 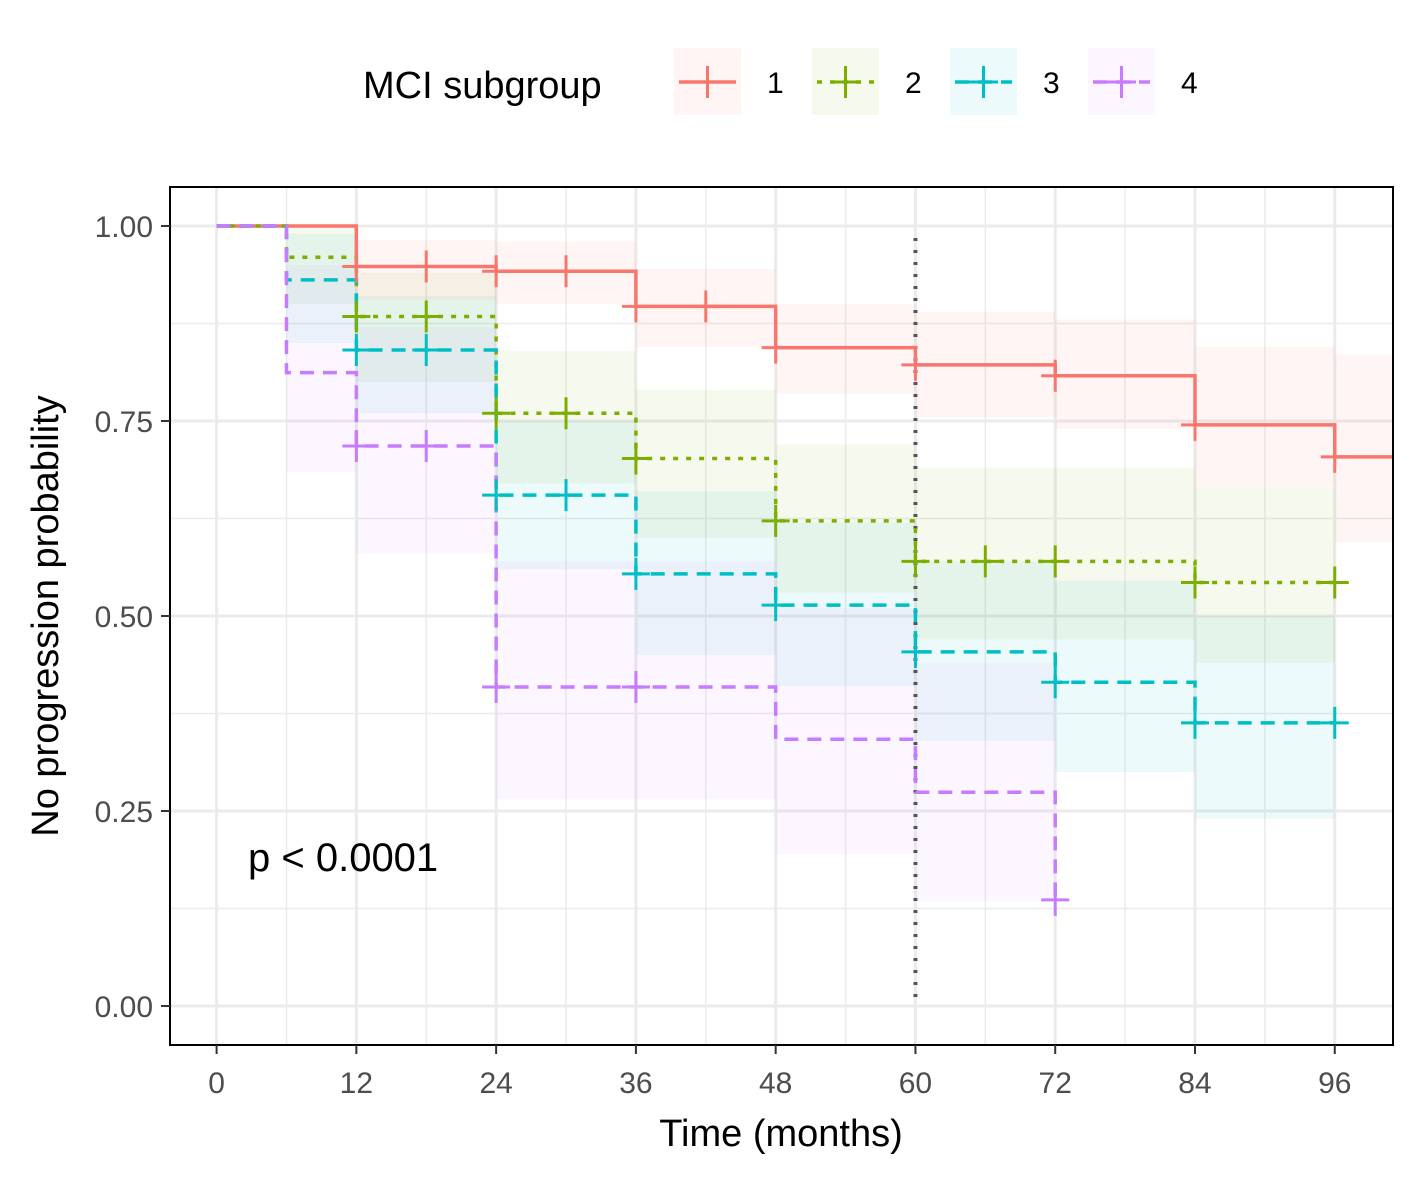 I want to click on x-tick-label: 84, so click(x=1194, y=1083).